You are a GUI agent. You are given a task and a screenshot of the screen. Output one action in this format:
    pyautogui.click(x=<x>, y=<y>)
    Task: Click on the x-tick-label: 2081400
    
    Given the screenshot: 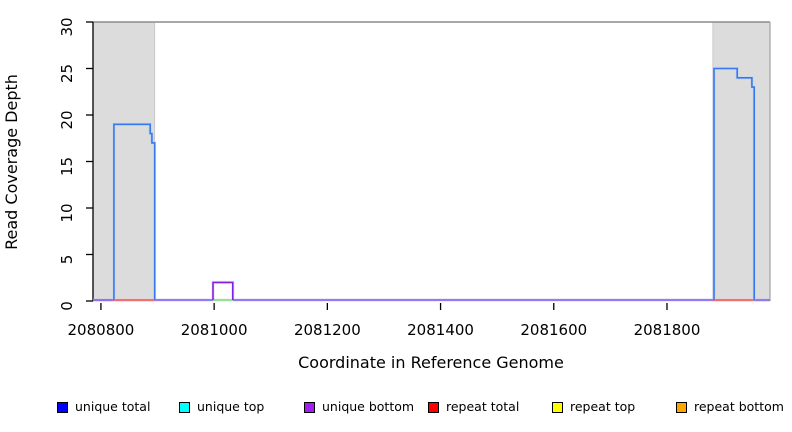 What is the action you would take?
    pyautogui.click(x=440, y=330)
    